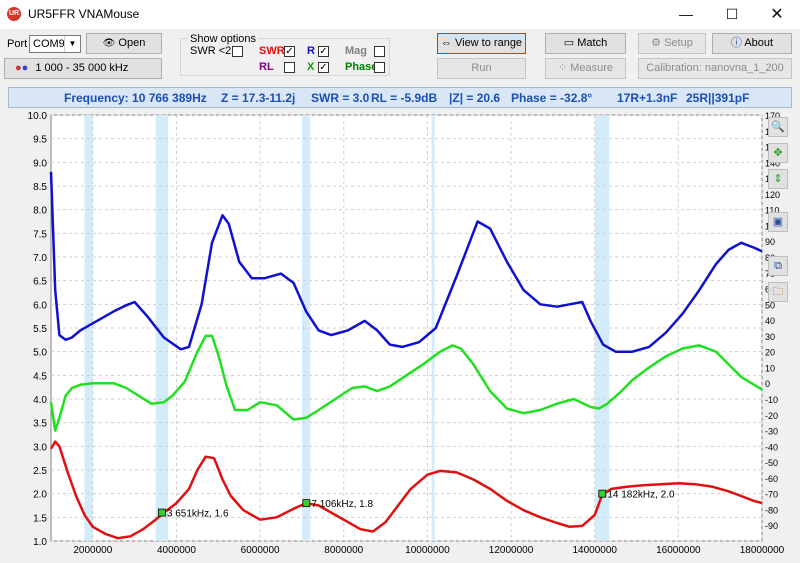  Describe the element at coordinates (772, 195) in the screenshot. I see `y-right-tick-label: 120` at that location.